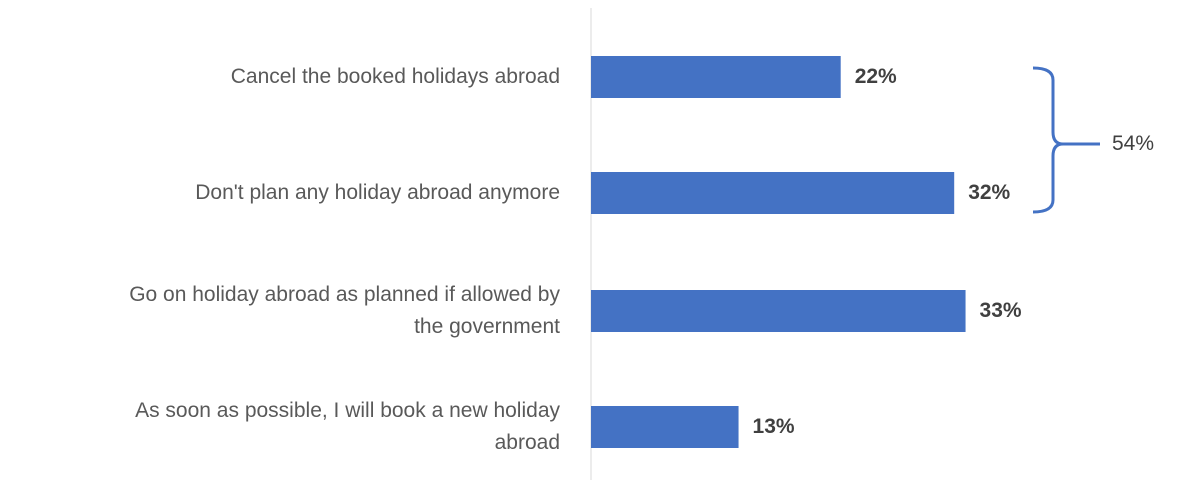 The height and width of the screenshot is (480, 1187). What do you see at coordinates (1001, 311) in the screenshot?
I see `value-label-3: 33%` at bounding box center [1001, 311].